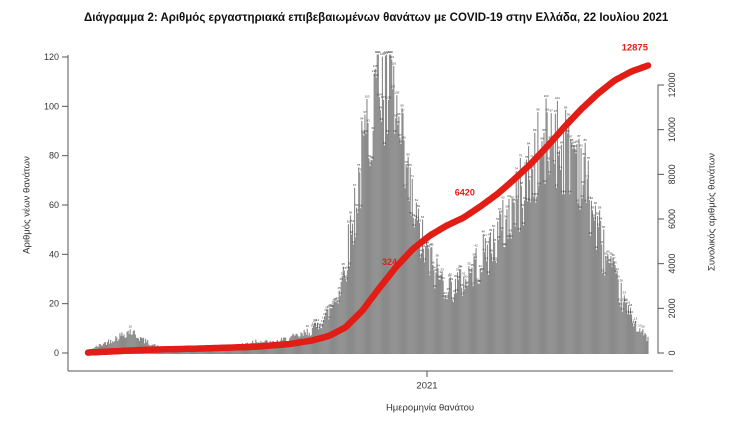 The height and width of the screenshot is (433, 734). I want to click on bar-label: 69, so click(545, 181).